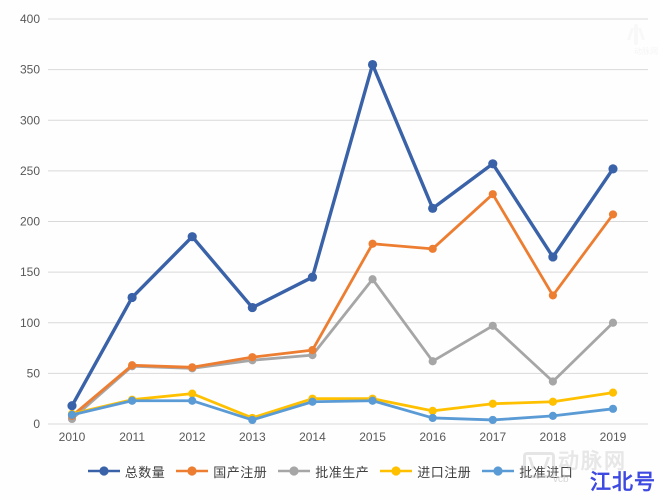 The image size is (660, 500). I want to click on legend-label: 批准生产, so click(342, 472).